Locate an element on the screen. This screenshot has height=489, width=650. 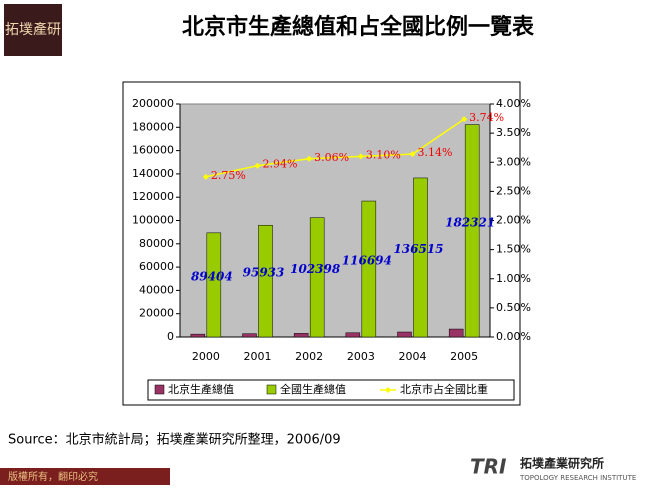
value-label: 3.10% is located at coordinates (383, 154).